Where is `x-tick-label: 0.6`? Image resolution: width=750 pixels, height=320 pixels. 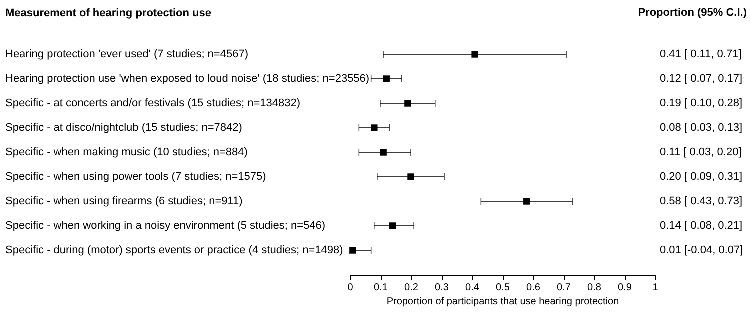
x-tick-label: 0.6 is located at coordinates (533, 288).